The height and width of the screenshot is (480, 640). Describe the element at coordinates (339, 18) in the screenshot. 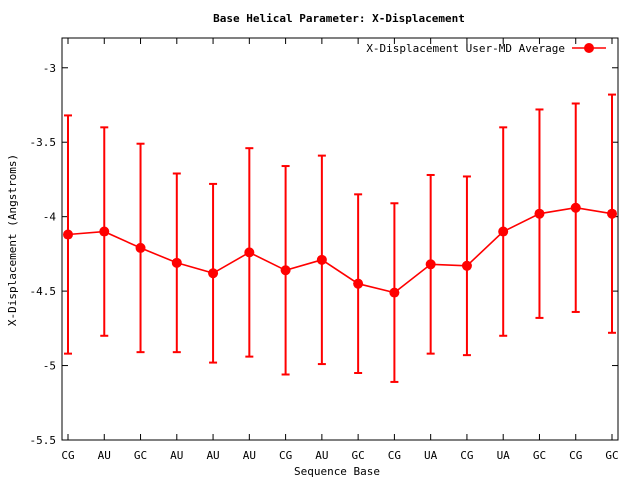

I see `chart-title: Base Helical Parameter: X-Displacement` at that location.